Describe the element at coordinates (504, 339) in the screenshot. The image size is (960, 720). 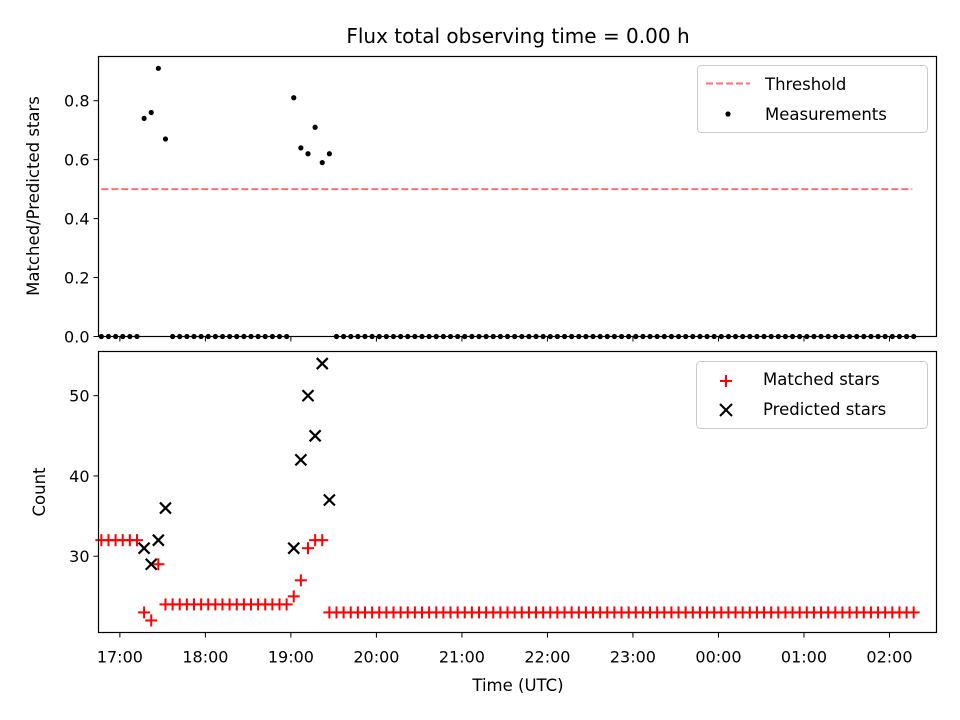
I see `ratio-x-ticks` at that location.